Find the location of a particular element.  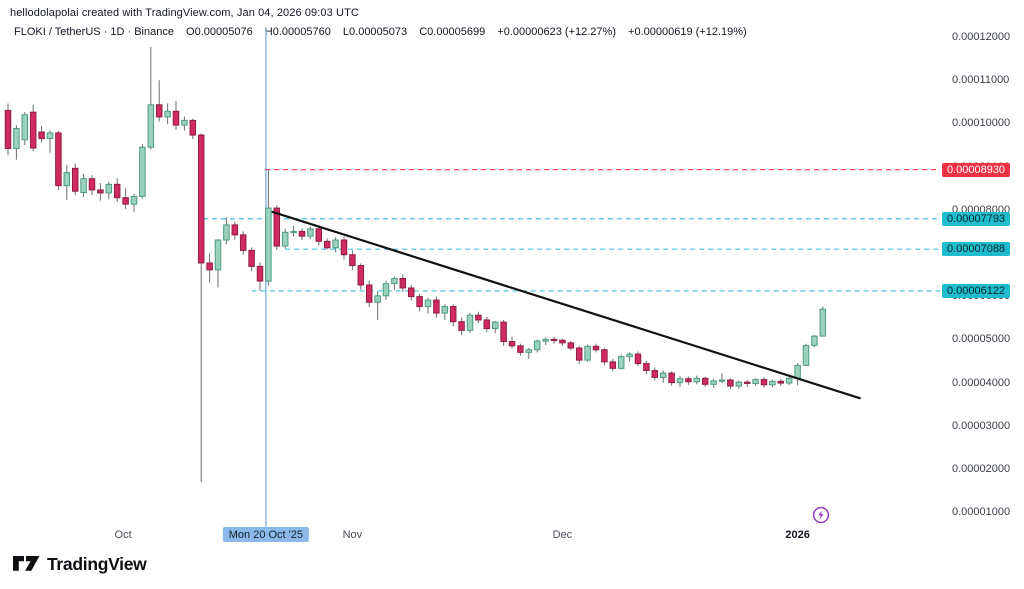

price-axis-tick: 0.00002000 is located at coordinates (981, 469).